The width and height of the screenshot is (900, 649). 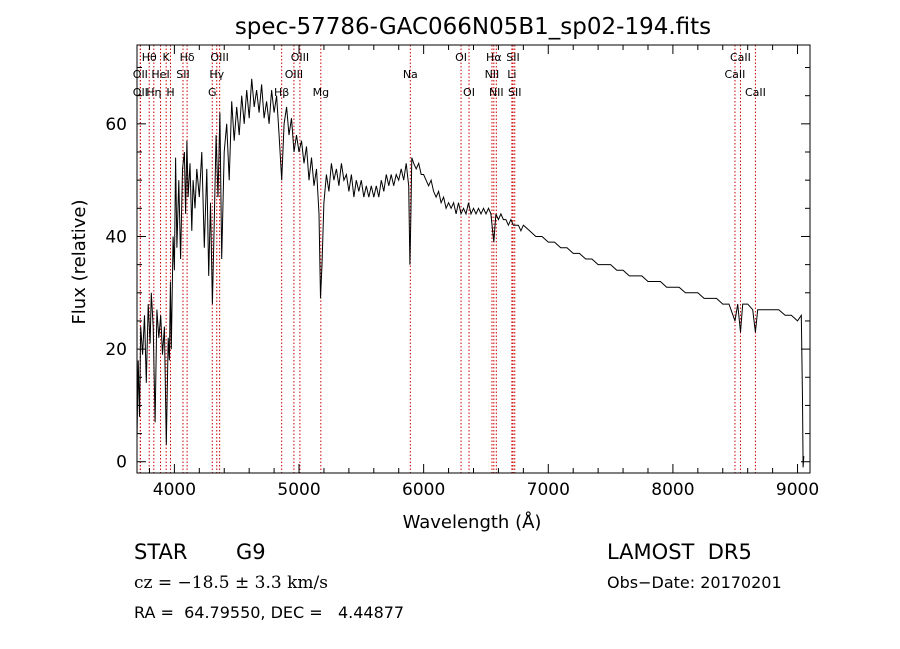 I want to click on coordinates: RA = 64.79550, DEC = 4.44877, so click(x=269, y=612).